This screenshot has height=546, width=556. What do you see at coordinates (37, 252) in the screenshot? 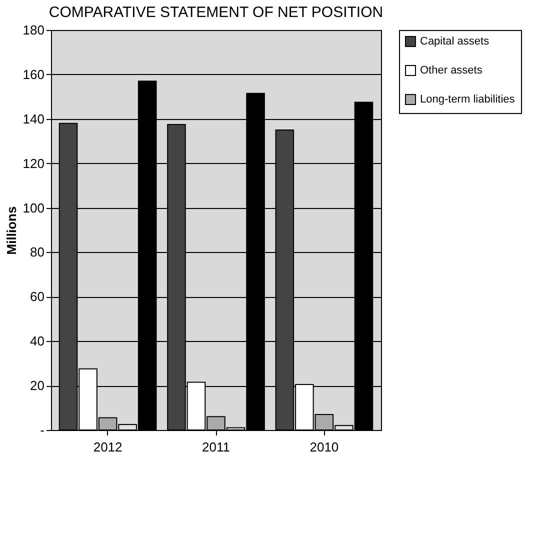
I see `y-tick-label: 80` at bounding box center [37, 252].